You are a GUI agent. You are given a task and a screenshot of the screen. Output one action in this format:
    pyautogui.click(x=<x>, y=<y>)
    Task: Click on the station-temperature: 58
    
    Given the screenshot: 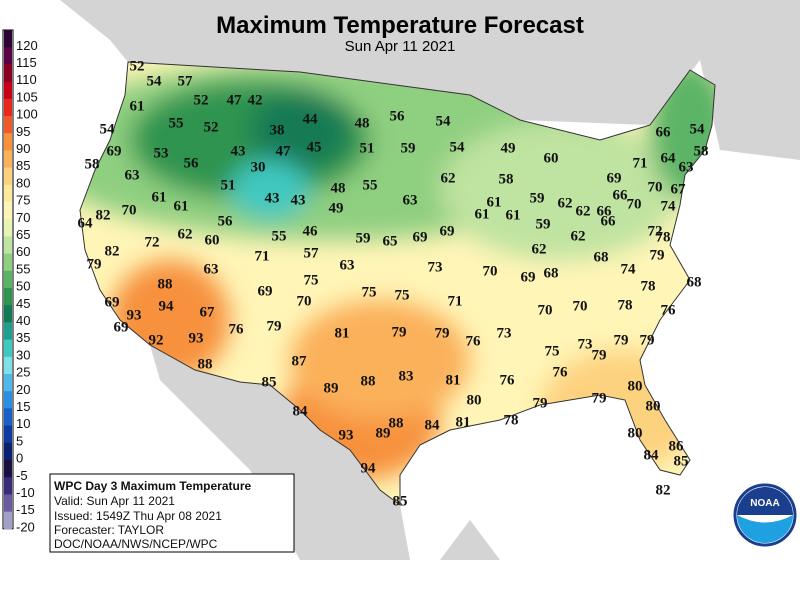 What is the action you would take?
    pyautogui.click(x=506, y=179)
    